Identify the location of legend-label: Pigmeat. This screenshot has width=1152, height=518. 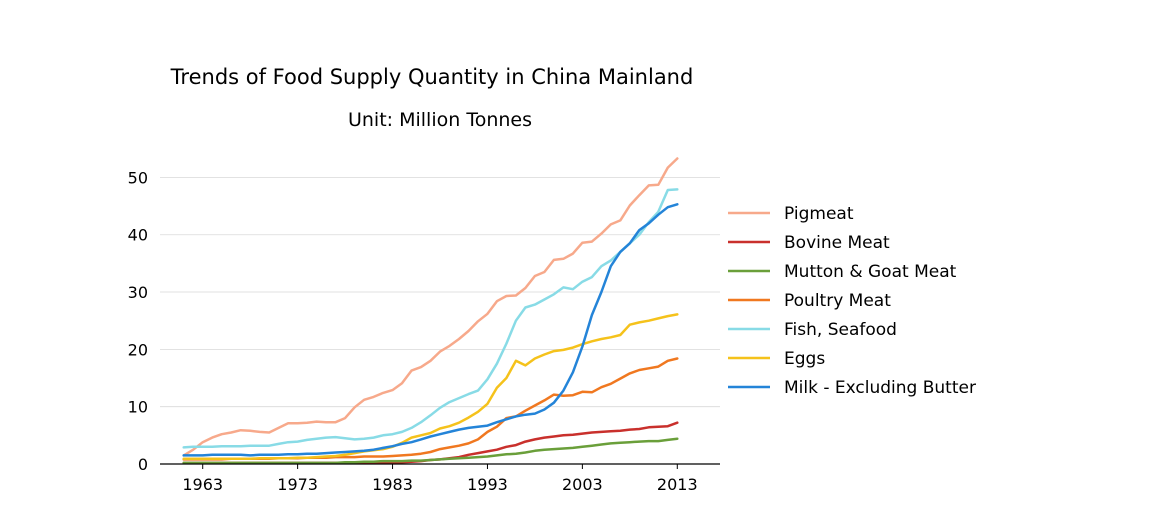
(819, 214).